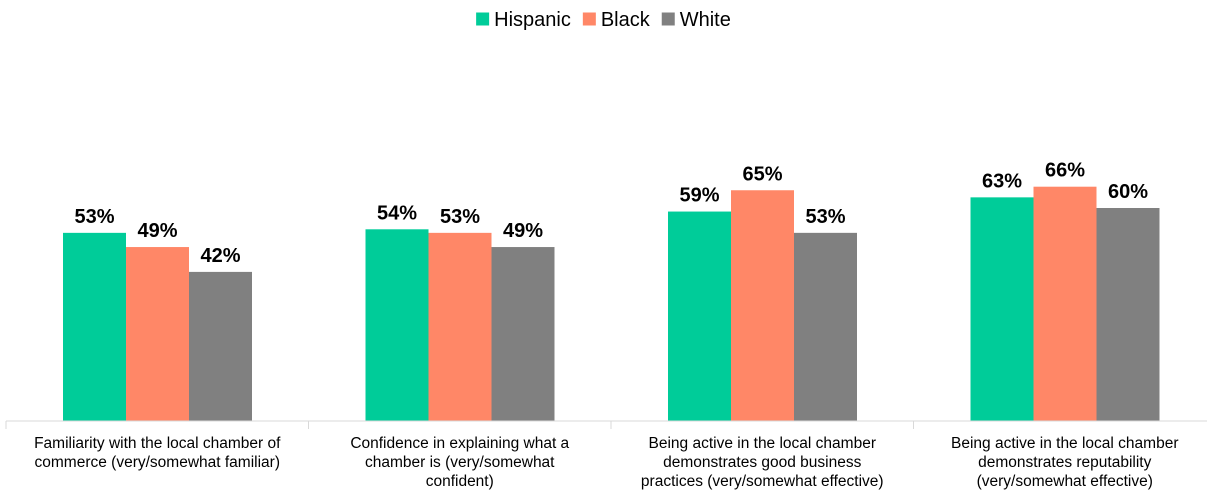 This screenshot has width=1207, height=495. What do you see at coordinates (460, 217) in the screenshot?
I see `value-label-black-1: 53%` at bounding box center [460, 217].